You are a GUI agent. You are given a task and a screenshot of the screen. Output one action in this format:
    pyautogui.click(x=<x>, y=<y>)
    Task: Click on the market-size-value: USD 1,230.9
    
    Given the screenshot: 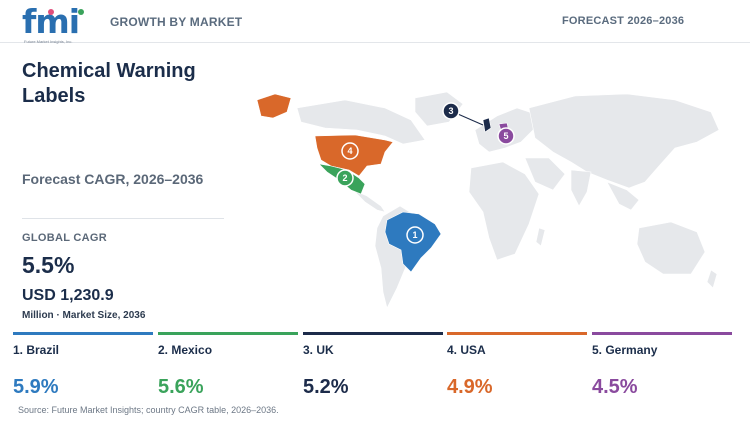 What is the action you would take?
    pyautogui.click(x=68, y=295)
    